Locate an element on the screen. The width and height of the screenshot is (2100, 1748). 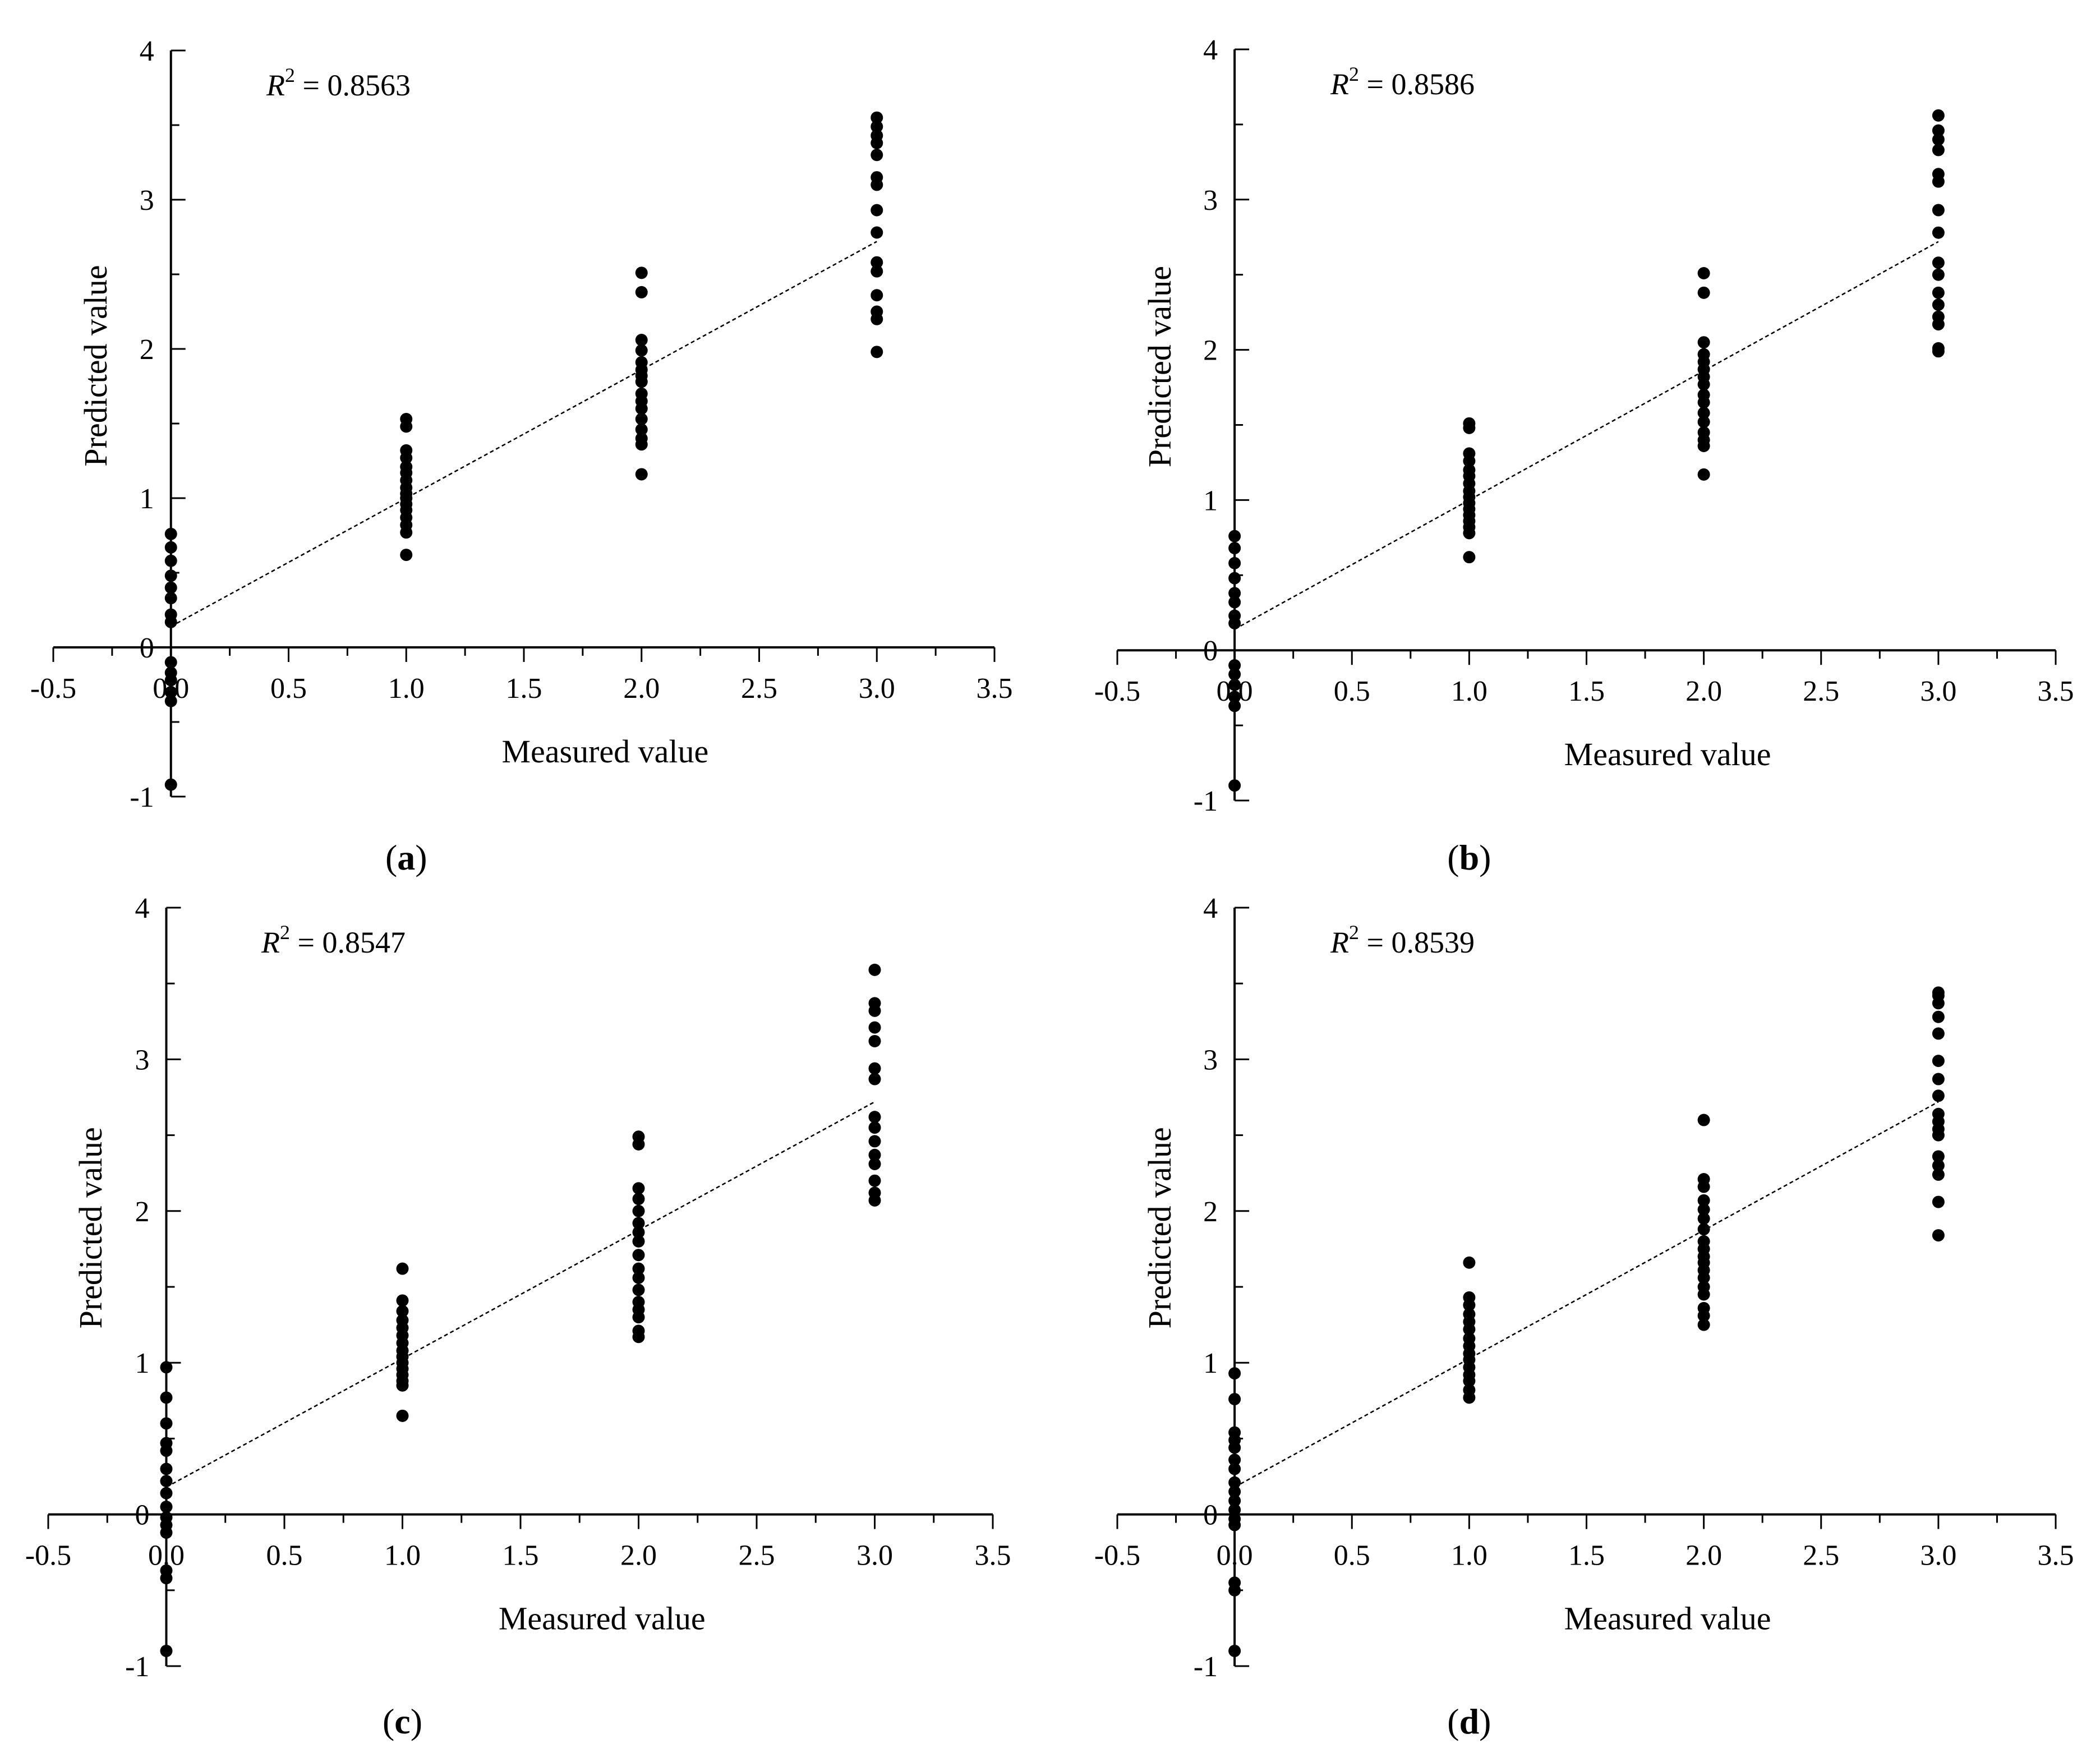
r-squared-label: R2 = 0.8547 is located at coordinates (333, 940).